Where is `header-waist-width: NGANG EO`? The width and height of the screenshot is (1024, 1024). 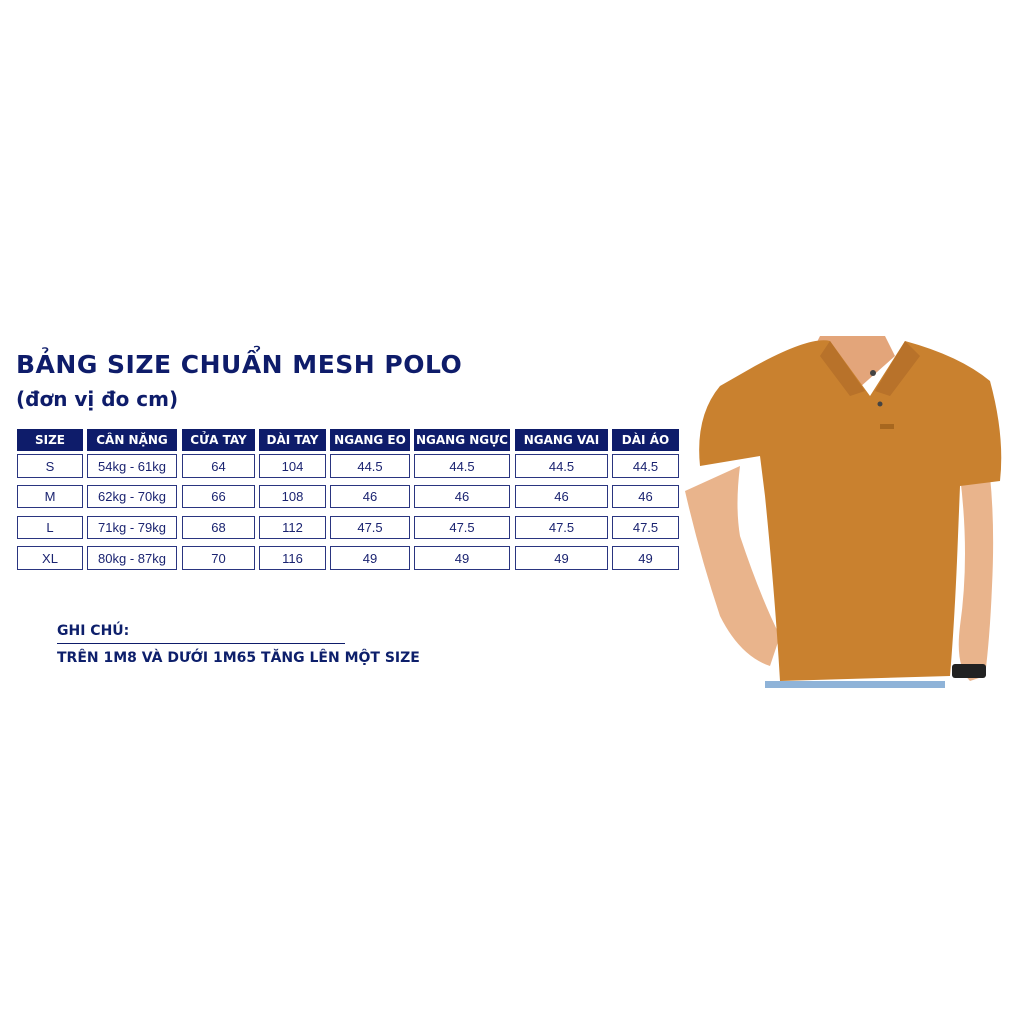 header-waist-width: NGANG EO is located at coordinates (370, 440).